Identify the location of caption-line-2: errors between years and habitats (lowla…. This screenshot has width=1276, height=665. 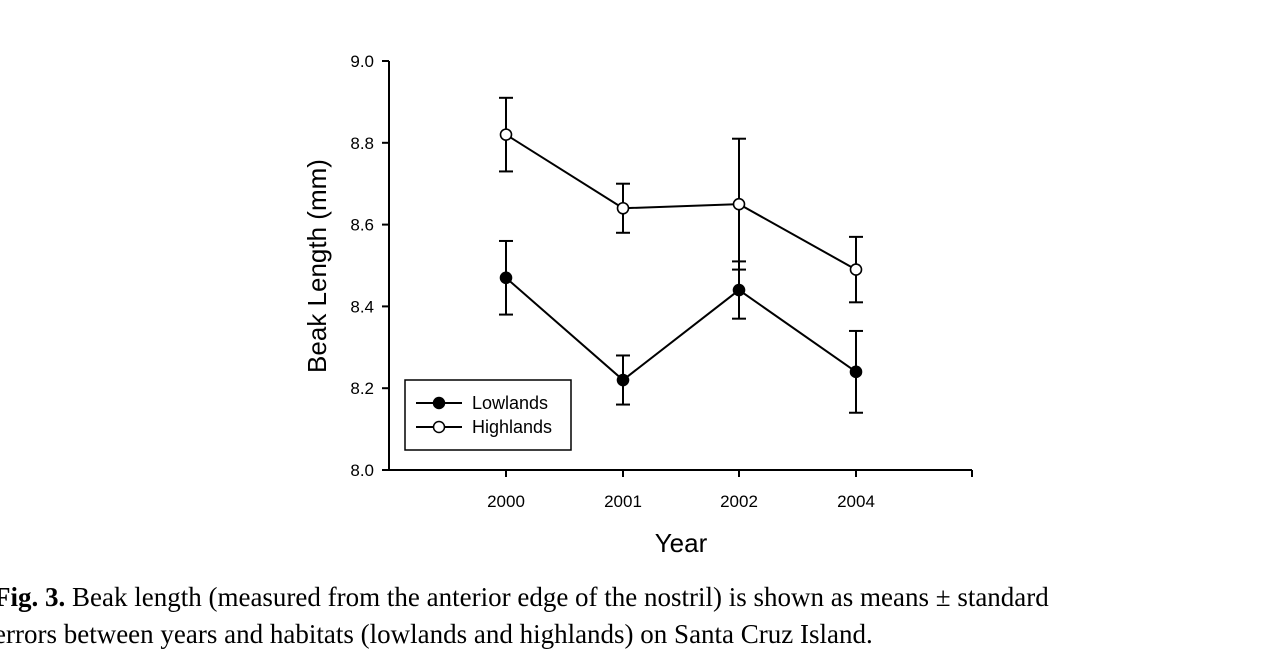
(436, 634).